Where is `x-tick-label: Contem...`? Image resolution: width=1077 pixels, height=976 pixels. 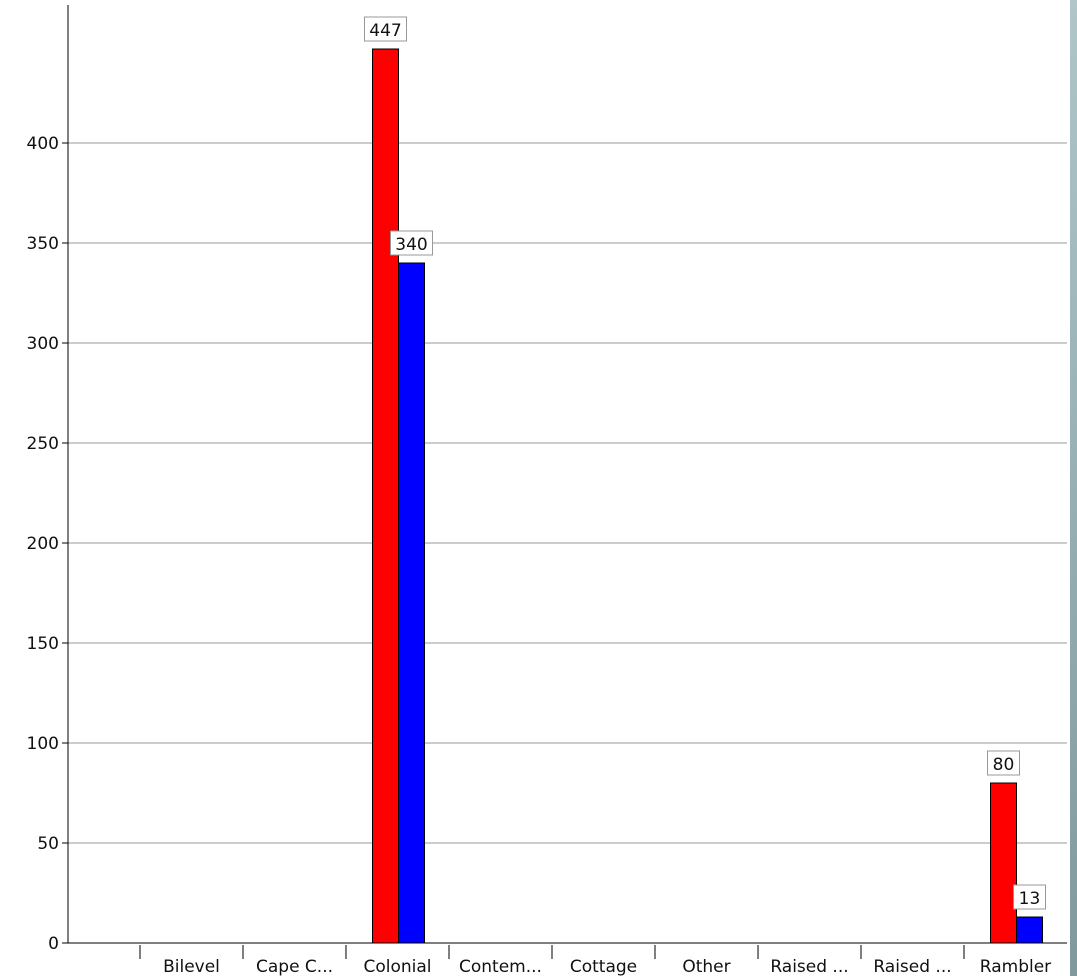 x-tick-label: Contem... is located at coordinates (500, 966).